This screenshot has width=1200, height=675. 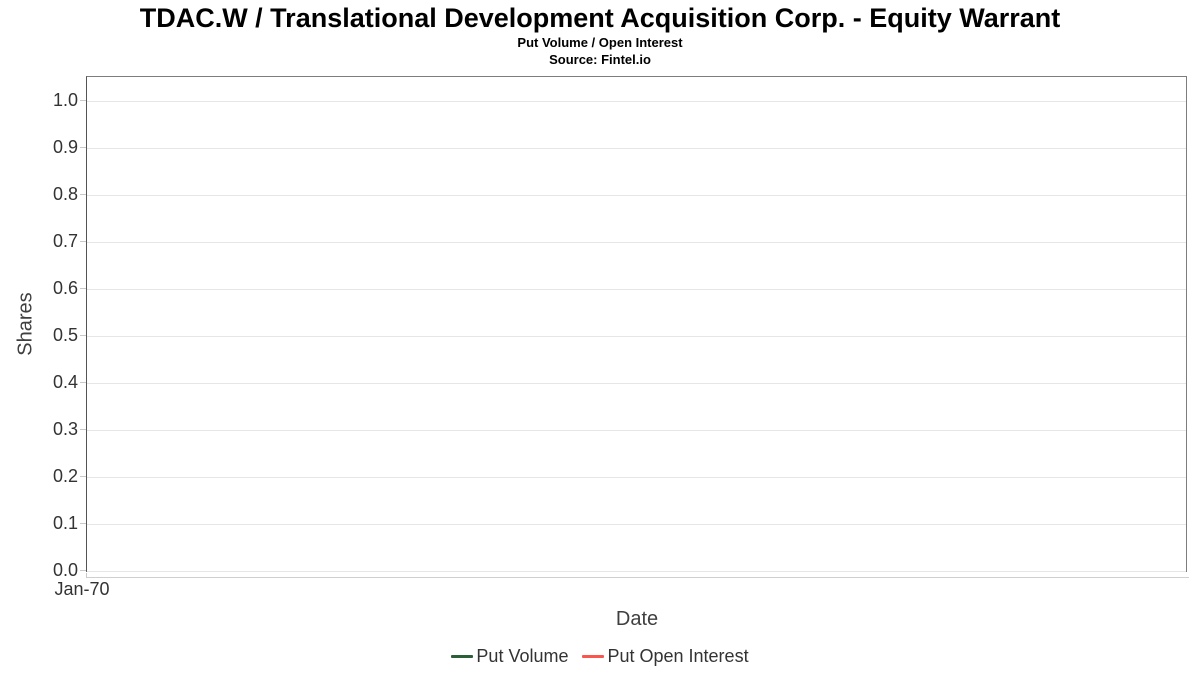 I want to click on y-axis-tick-label: 0.5, so click(x=65, y=335).